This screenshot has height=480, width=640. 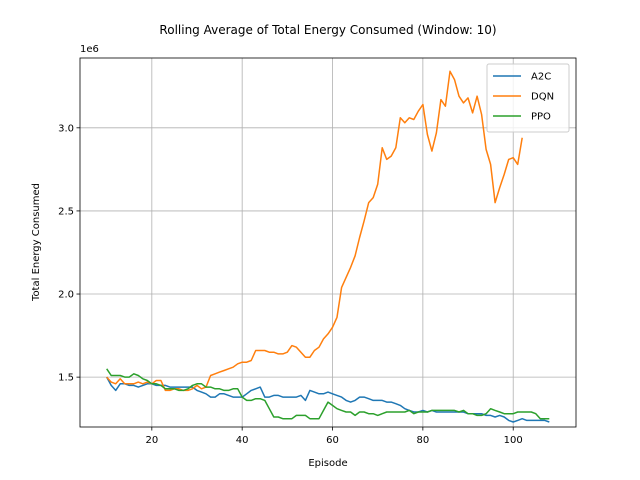 I want to click on legend-label-dqn: DQN, so click(x=542, y=97).